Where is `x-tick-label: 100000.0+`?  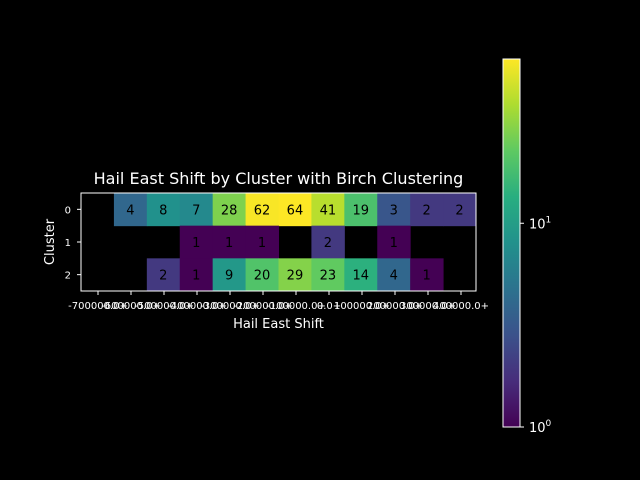
x-tick-label: 100000.0+ is located at coordinates (362, 306).